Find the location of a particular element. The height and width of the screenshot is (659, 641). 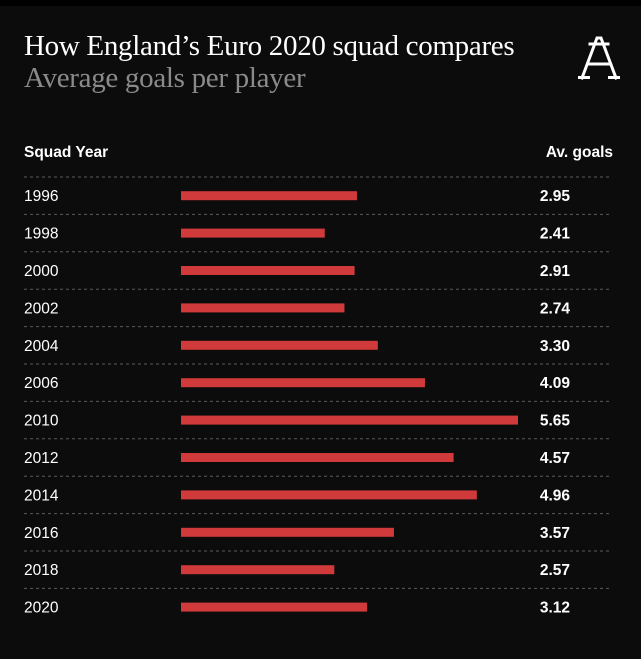

category-label: 2002 is located at coordinates (41, 308).